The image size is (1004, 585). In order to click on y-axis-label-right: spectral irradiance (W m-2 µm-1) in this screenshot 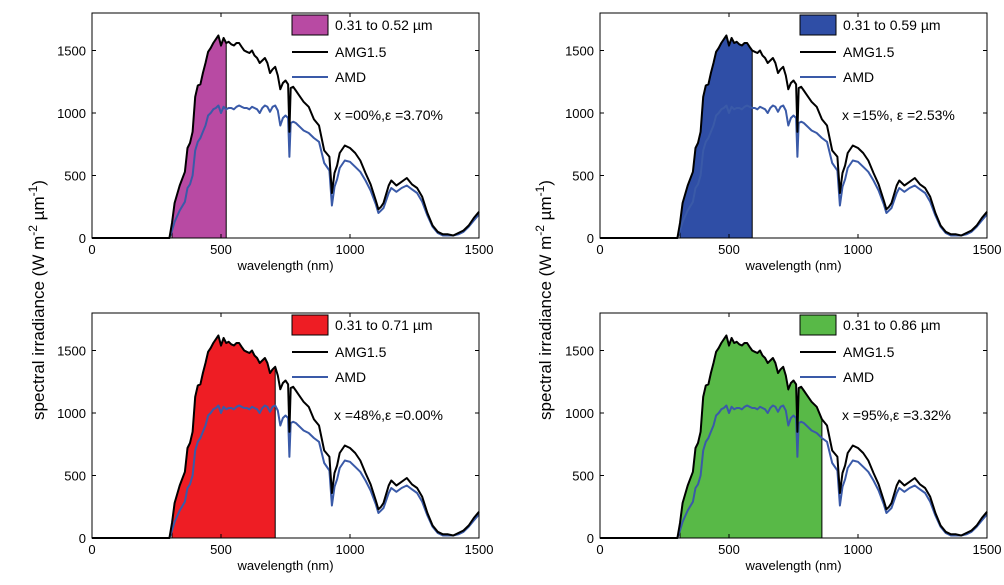, I will do `click(544, 300)`.